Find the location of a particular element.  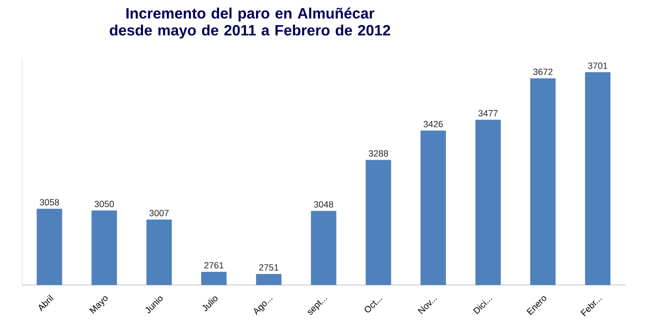

data-label: 3048 is located at coordinates (324, 204).